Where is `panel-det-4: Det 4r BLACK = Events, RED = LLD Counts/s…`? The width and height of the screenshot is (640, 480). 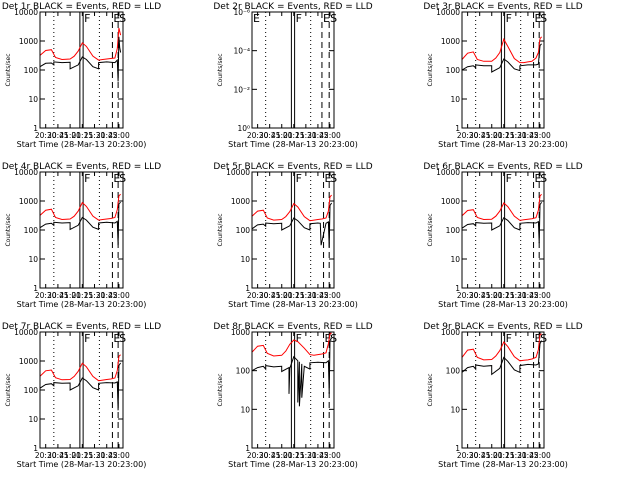 panel-det-4: Det 4r BLACK = Events, RED = LLD Counts/s… is located at coordinates (81, 235).